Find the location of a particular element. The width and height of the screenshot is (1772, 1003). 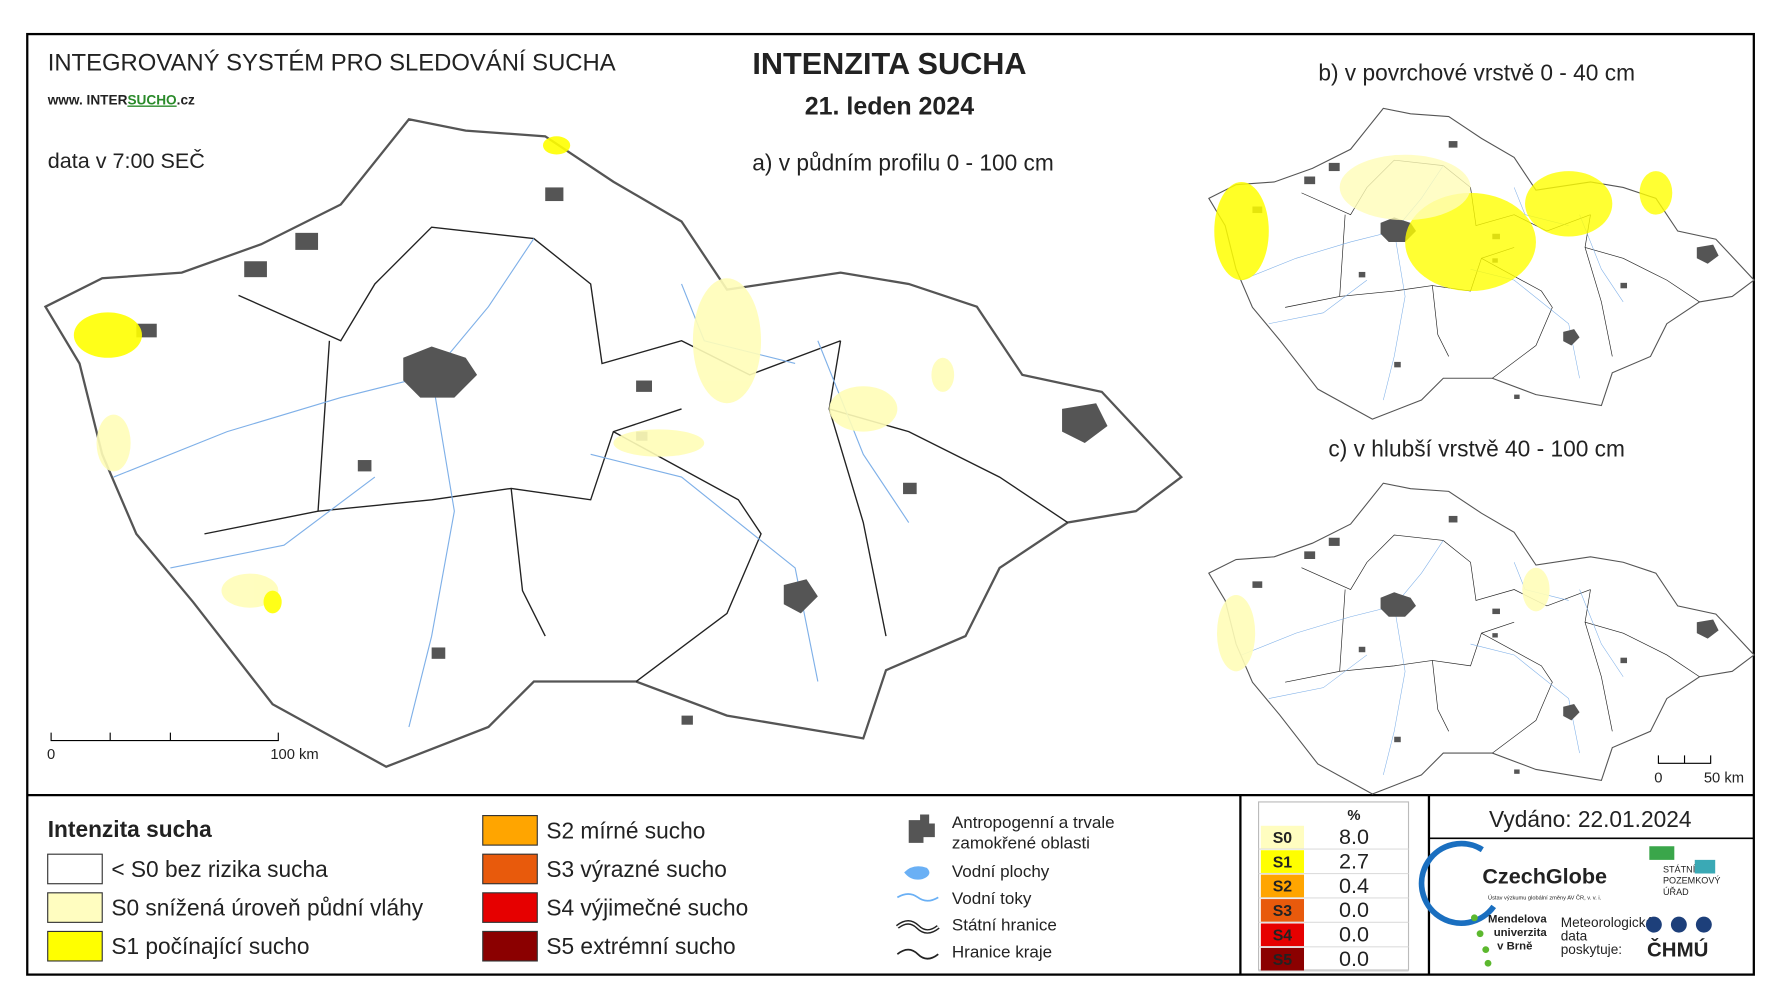

legend-label: S4 výjimečné sucho is located at coordinates (647, 908).